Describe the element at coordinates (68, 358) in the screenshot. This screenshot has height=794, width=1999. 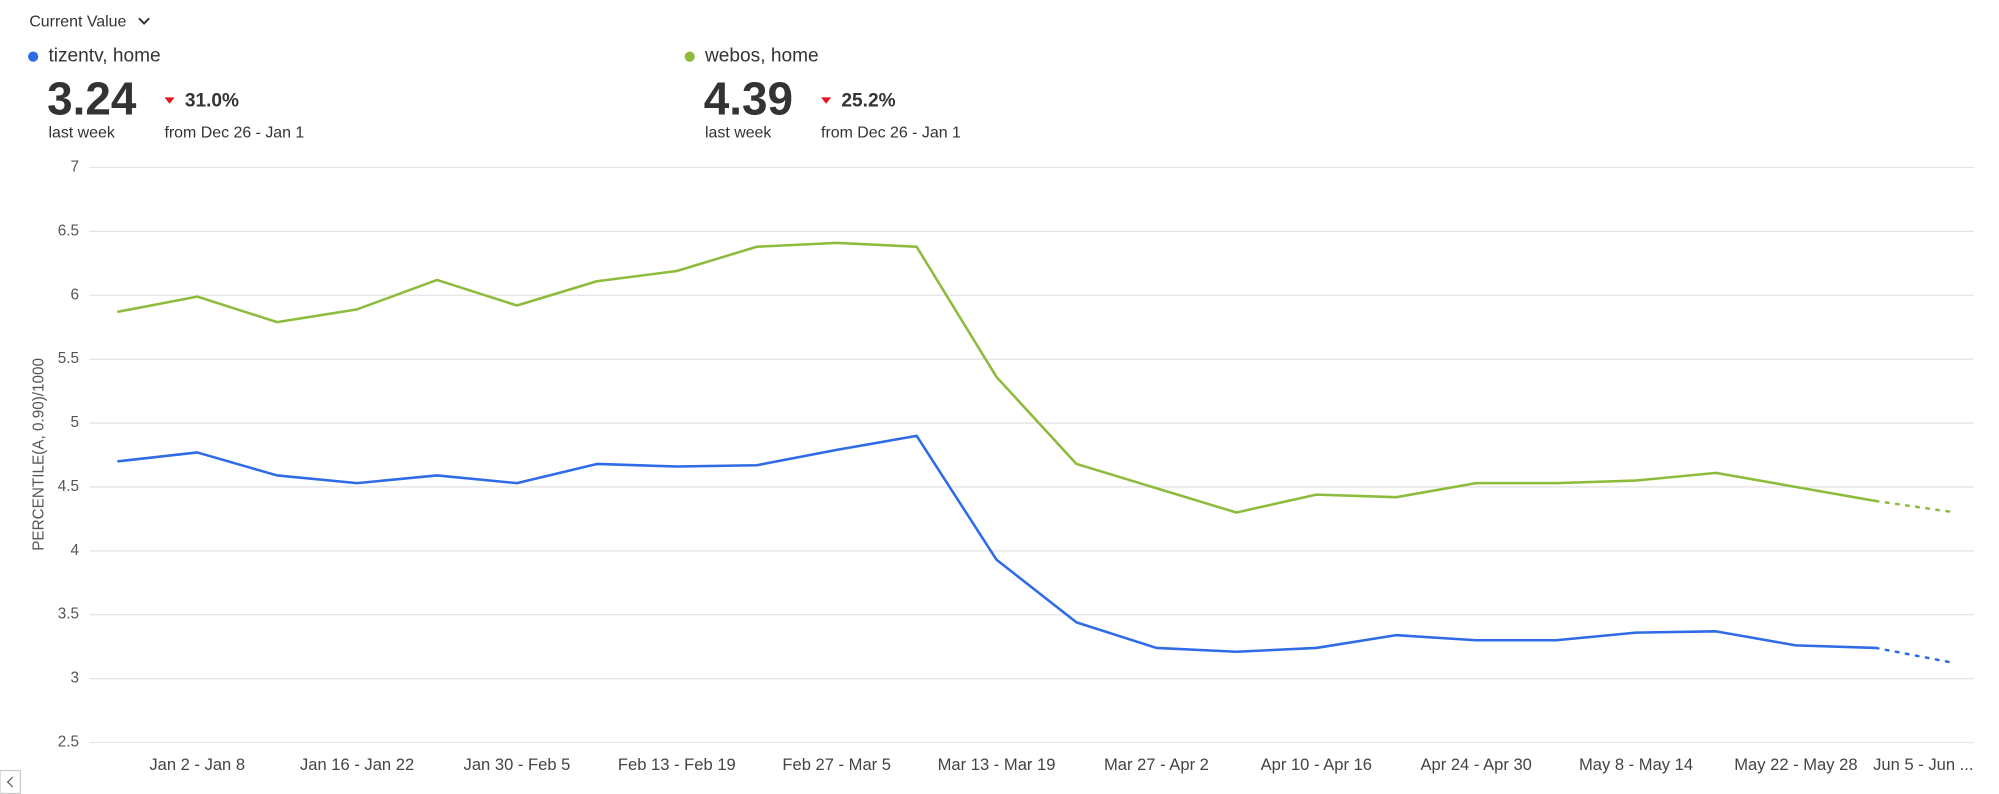
I see `y-tick-label: 5.5` at that location.